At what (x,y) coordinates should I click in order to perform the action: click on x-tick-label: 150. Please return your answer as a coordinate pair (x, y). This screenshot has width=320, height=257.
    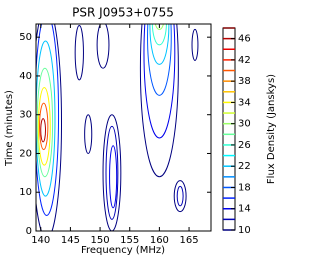
    Looking at the image, I should click on (100, 240).